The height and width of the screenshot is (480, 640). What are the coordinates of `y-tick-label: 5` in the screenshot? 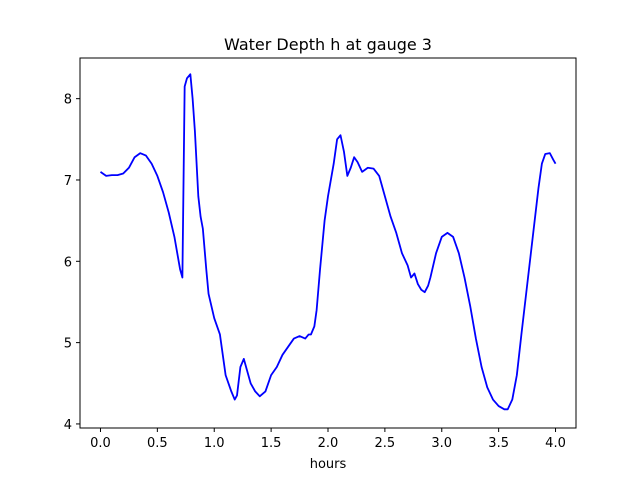 It's located at (68, 344).